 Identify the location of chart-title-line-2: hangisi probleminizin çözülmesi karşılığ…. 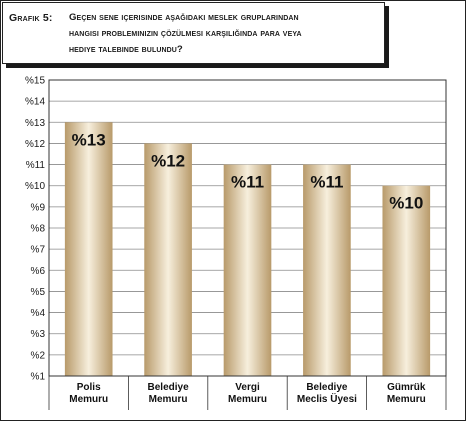
(185, 33).